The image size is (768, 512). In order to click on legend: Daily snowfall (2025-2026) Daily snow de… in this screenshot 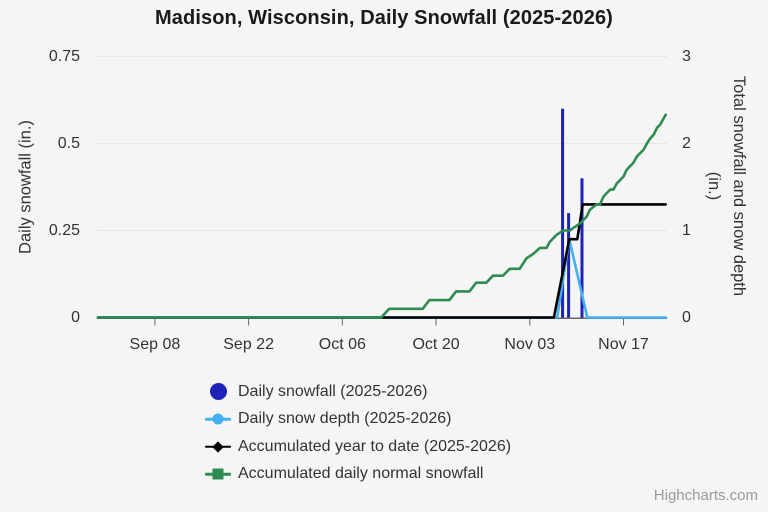, I will do `click(356, 433)`.